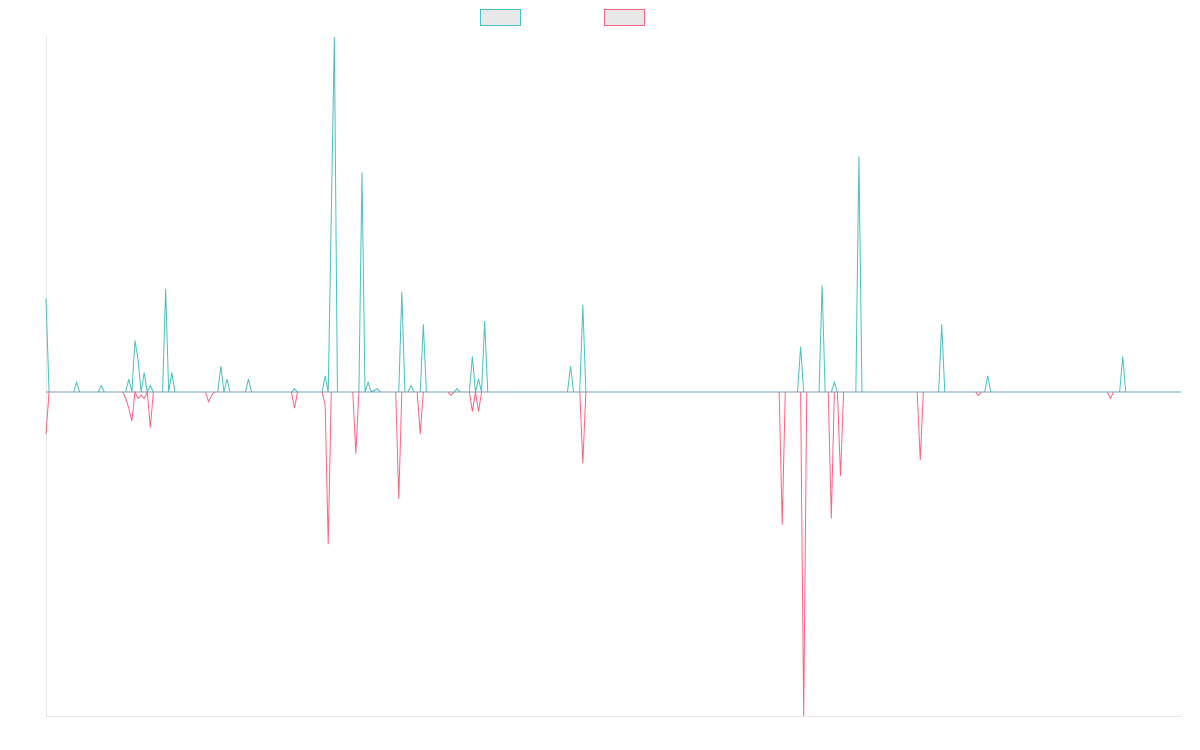  I want to click on legend-swatch-series-b, so click(624, 17).